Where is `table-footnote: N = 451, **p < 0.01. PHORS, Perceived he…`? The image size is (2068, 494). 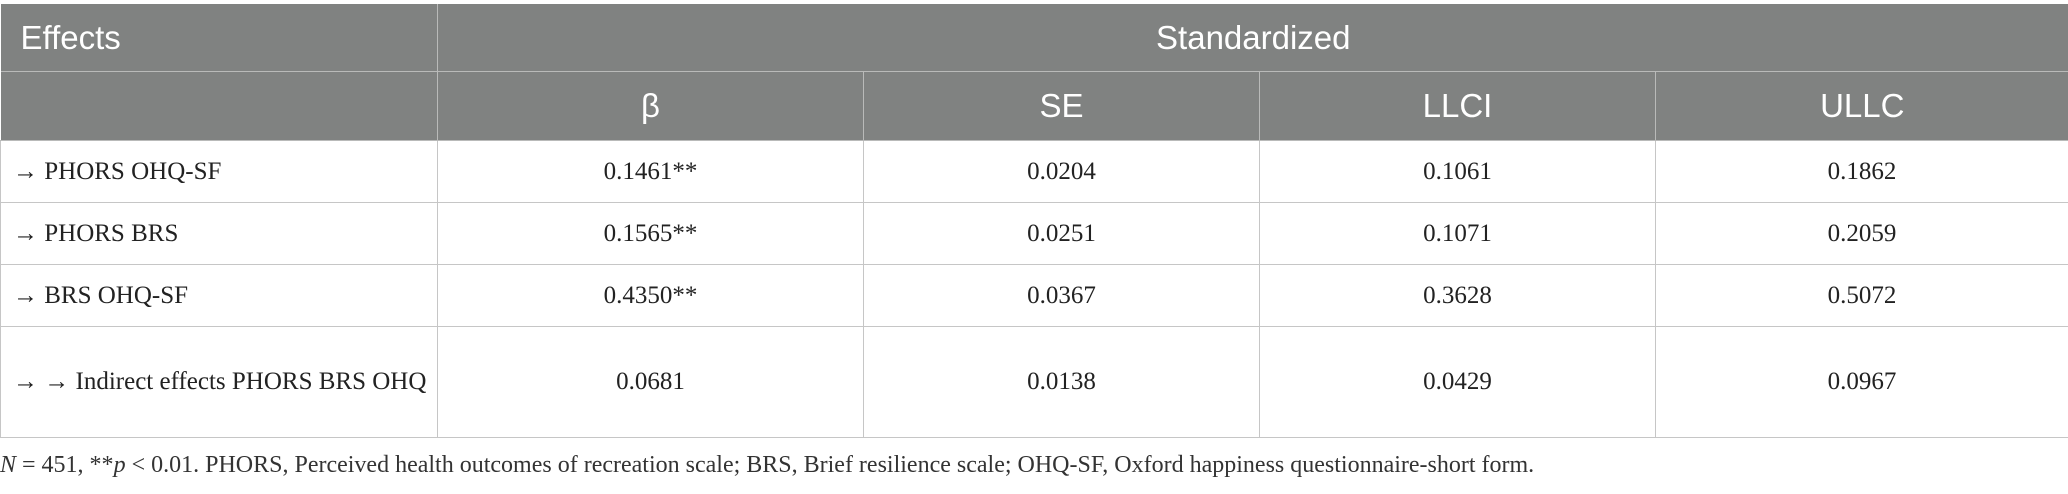 table-footnote: N = 451, **p < 0.01. PHORS, Perceived he… is located at coordinates (767, 465).